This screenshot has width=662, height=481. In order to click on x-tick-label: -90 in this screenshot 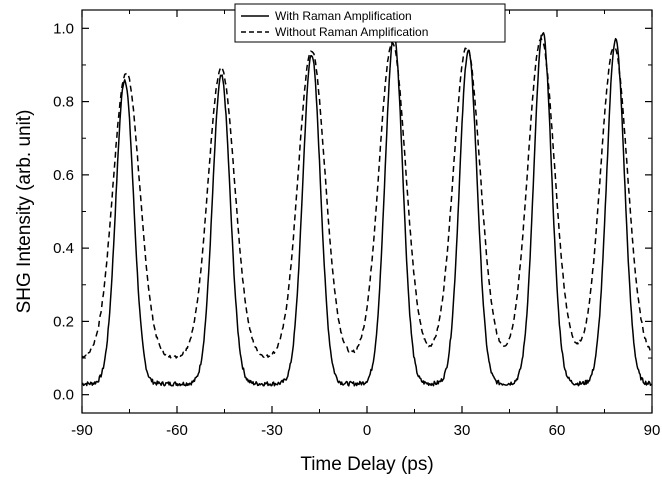, I will do `click(82, 430)`.